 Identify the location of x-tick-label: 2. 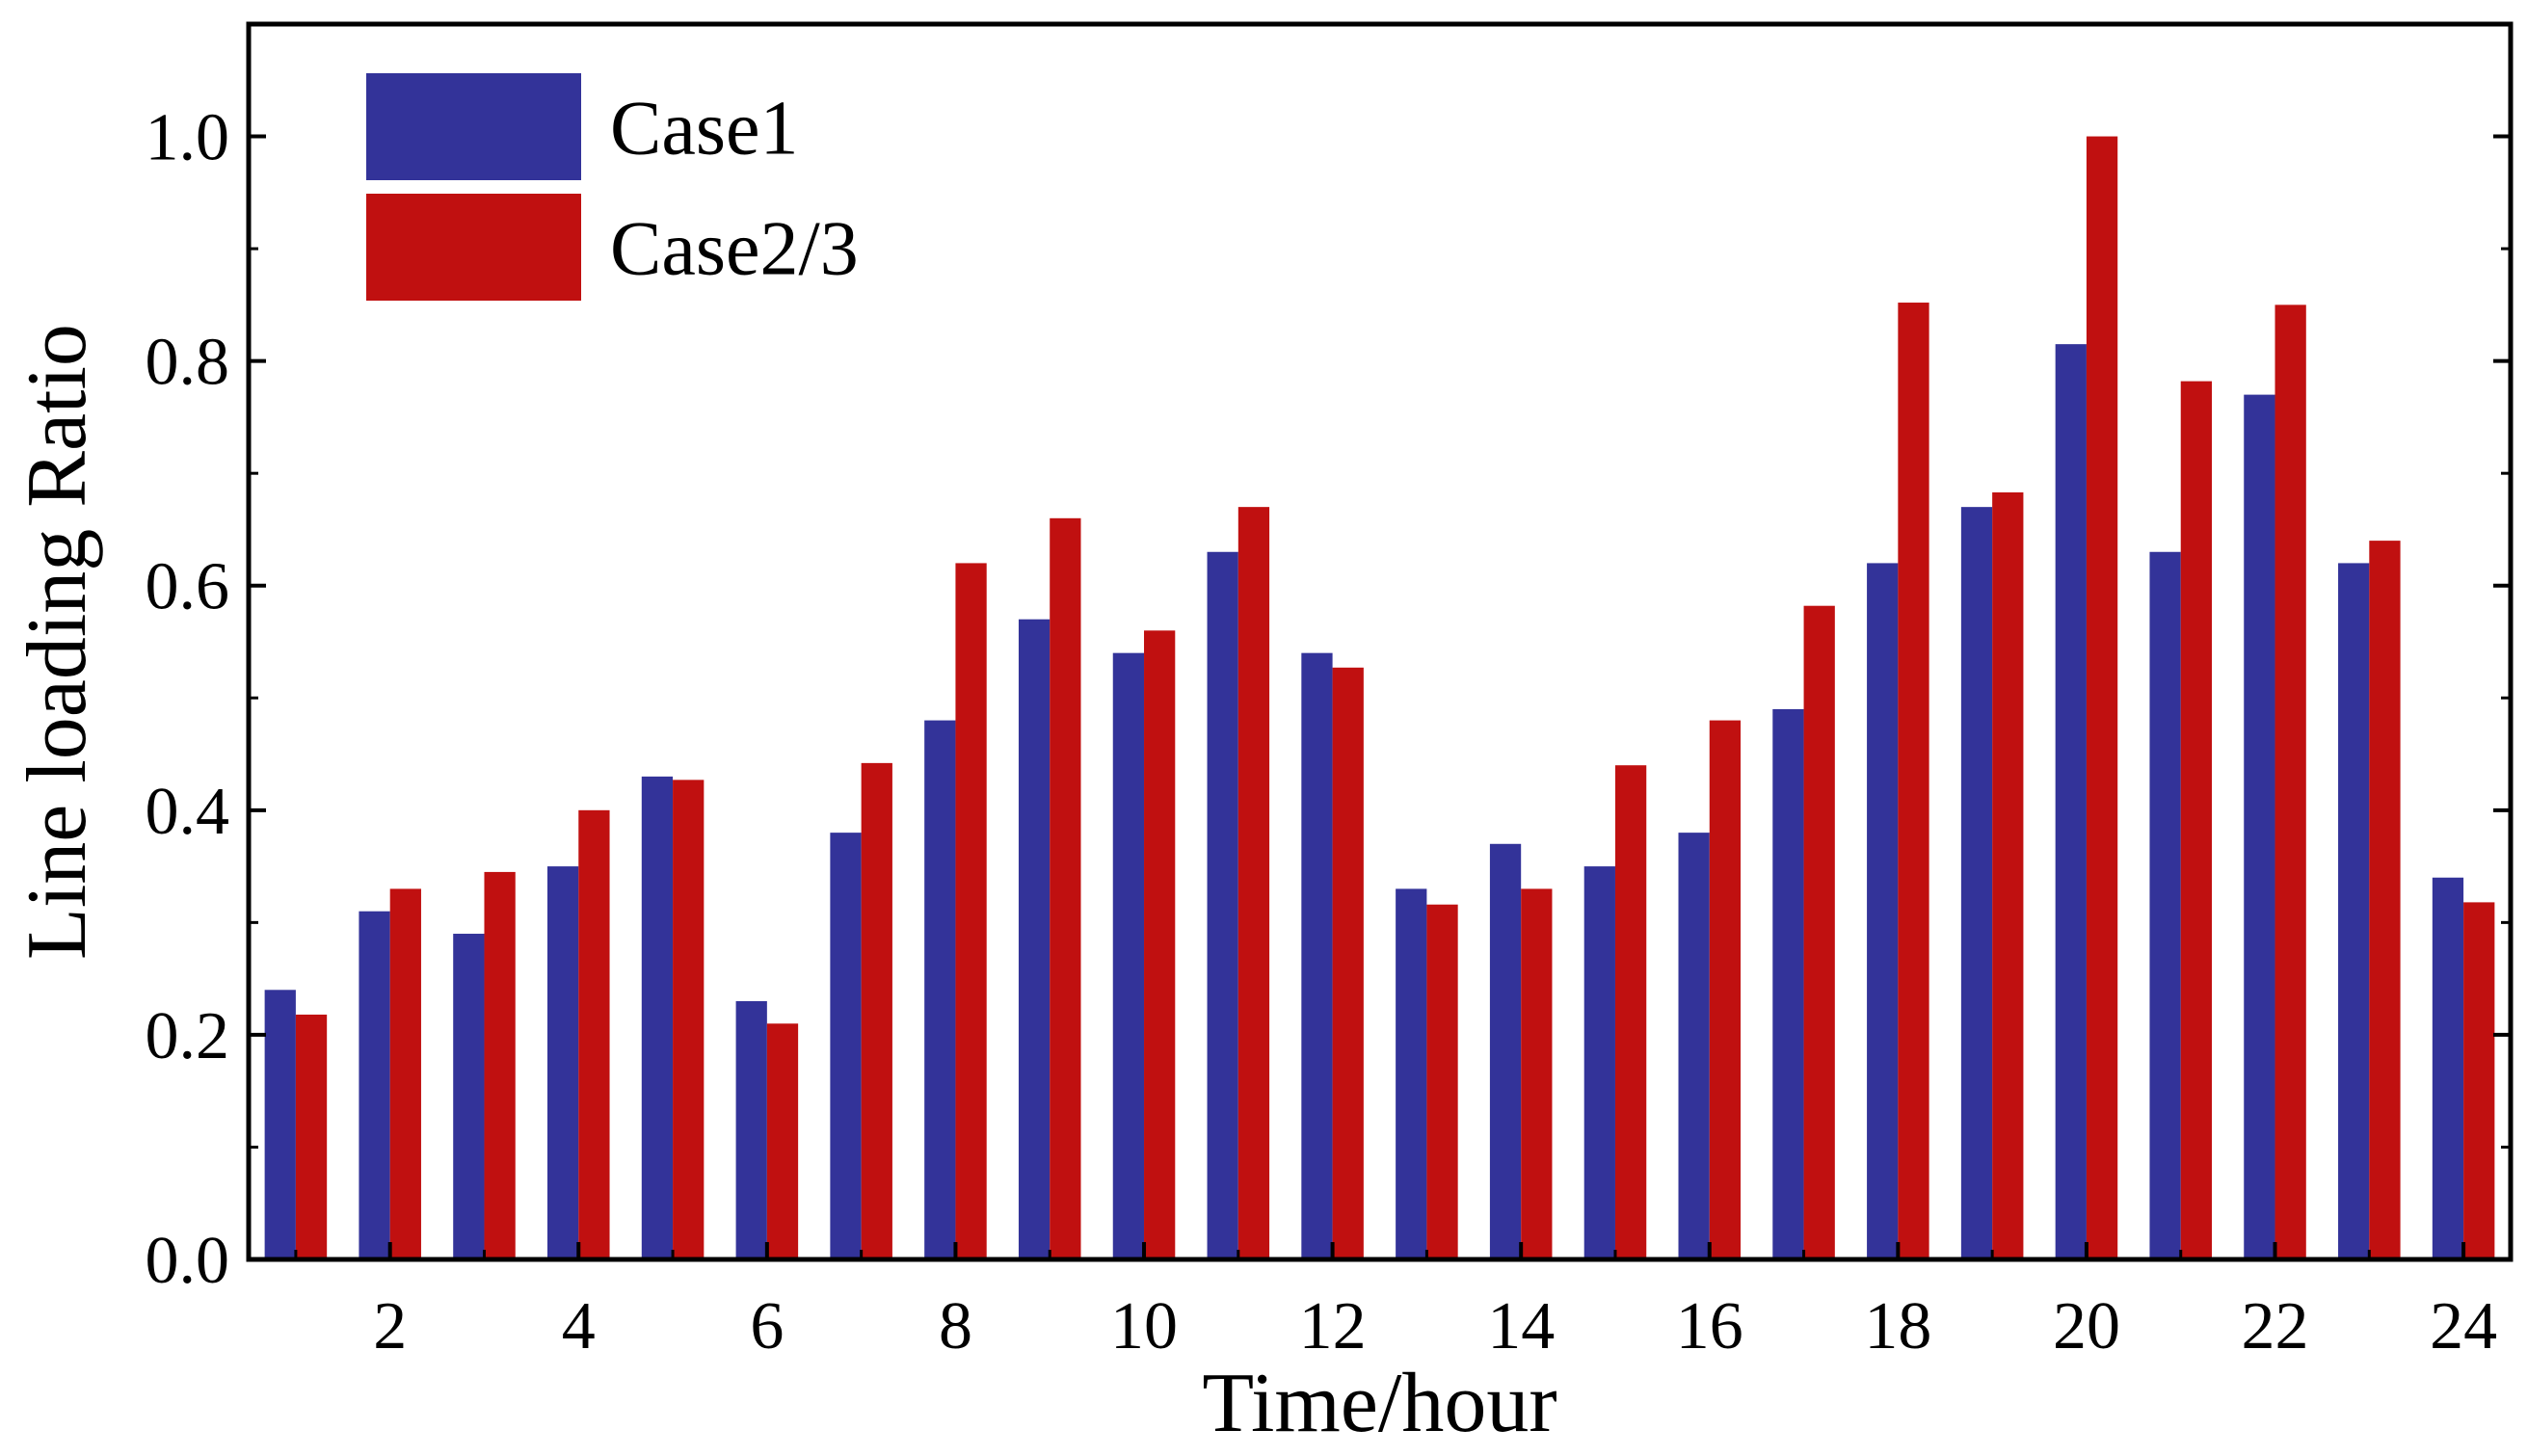
(390, 1326).